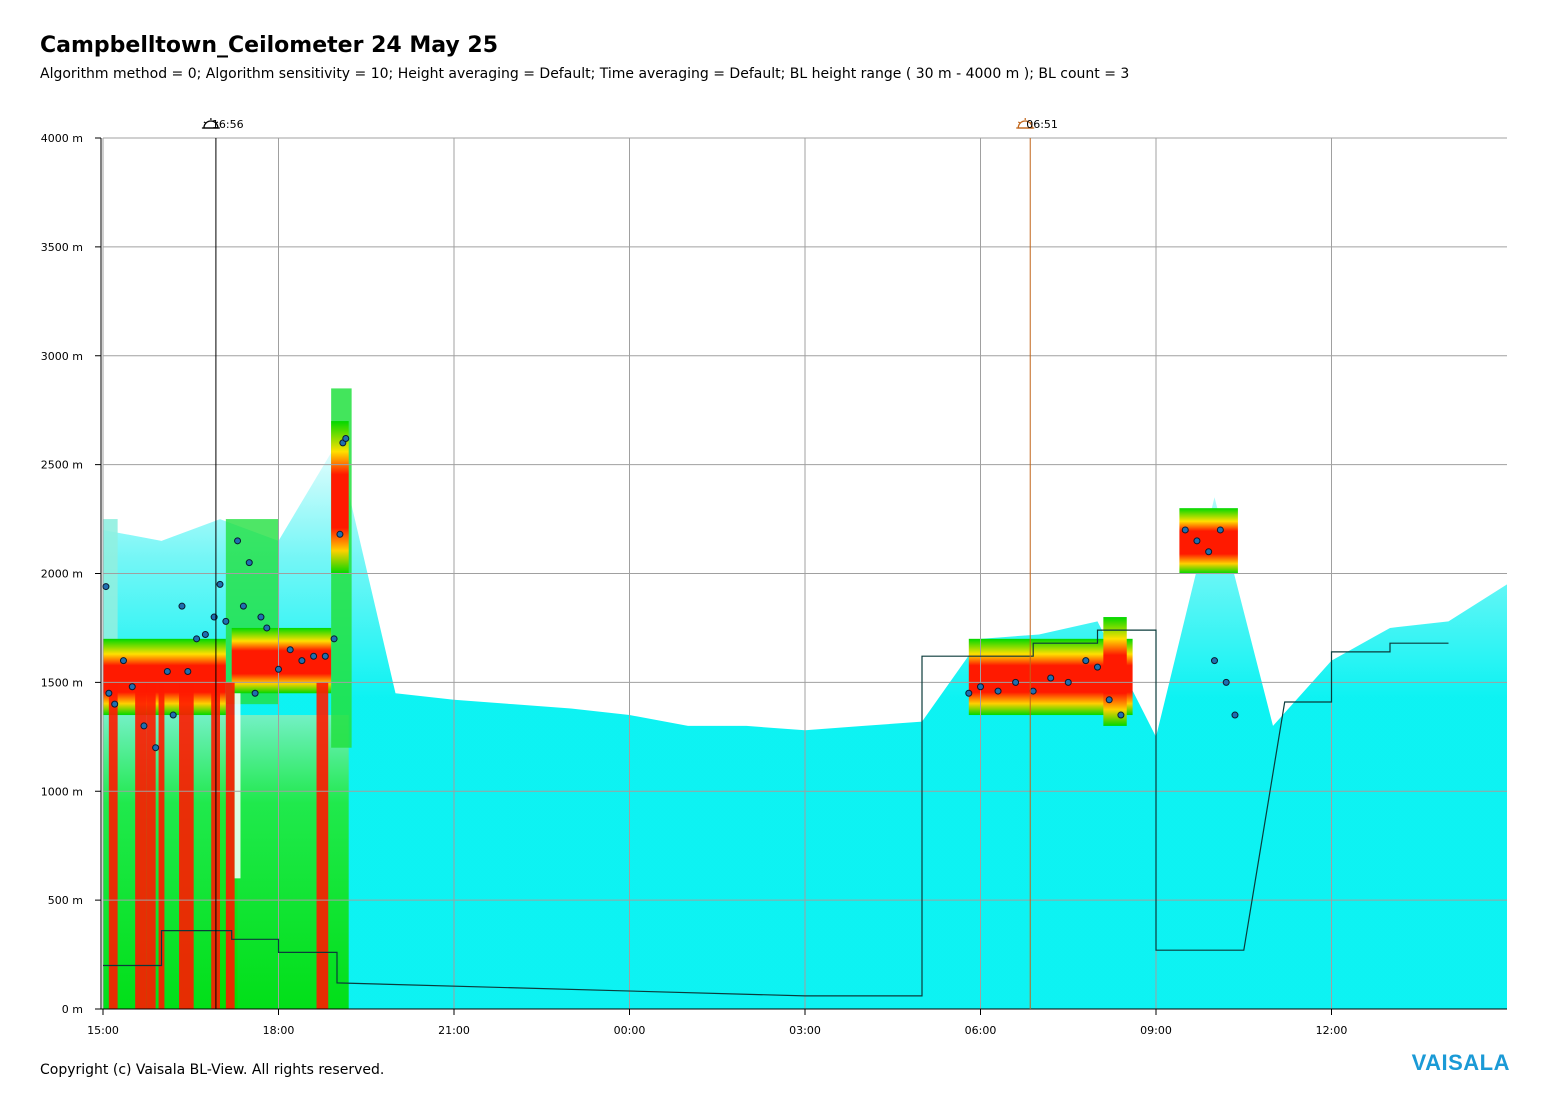 Image resolution: width=1548 pixels, height=1117 pixels. What do you see at coordinates (981, 1030) in the screenshot?
I see `x-tick-label: 06:00` at bounding box center [981, 1030].